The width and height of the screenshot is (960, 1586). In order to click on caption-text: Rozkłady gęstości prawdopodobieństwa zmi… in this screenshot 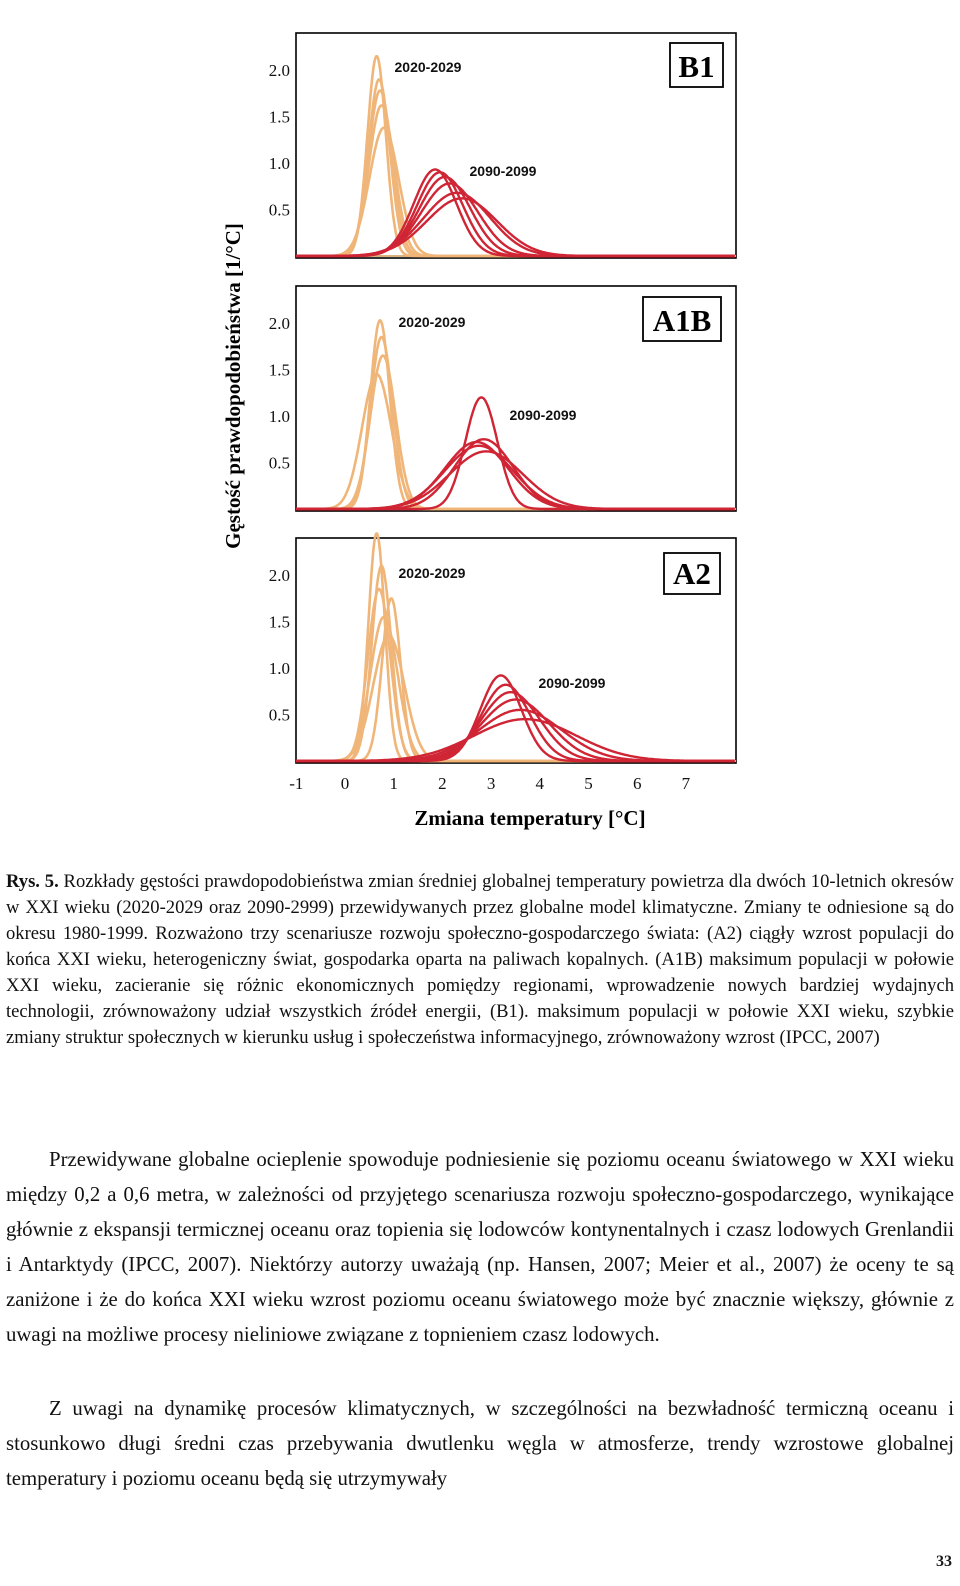, I will do `click(480, 959)`.